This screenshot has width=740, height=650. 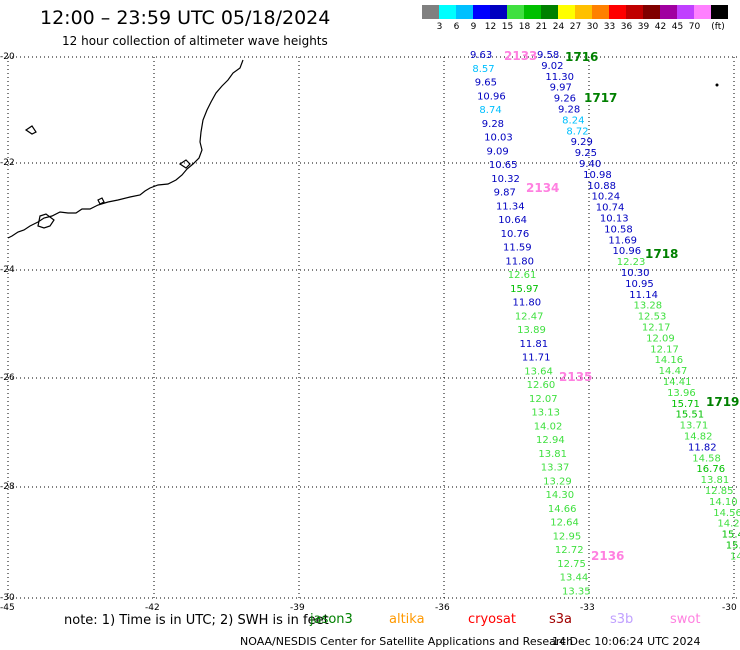 I want to click on wave-height-value: 15.51, so click(x=689, y=415).